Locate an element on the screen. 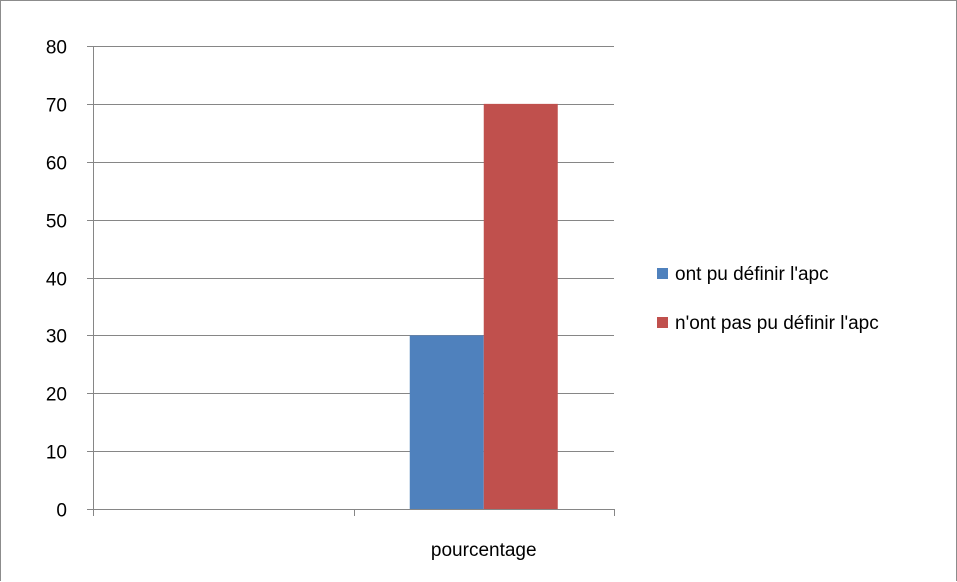 This screenshot has width=957, height=582. y-tick-label: 20 is located at coordinates (56, 395).